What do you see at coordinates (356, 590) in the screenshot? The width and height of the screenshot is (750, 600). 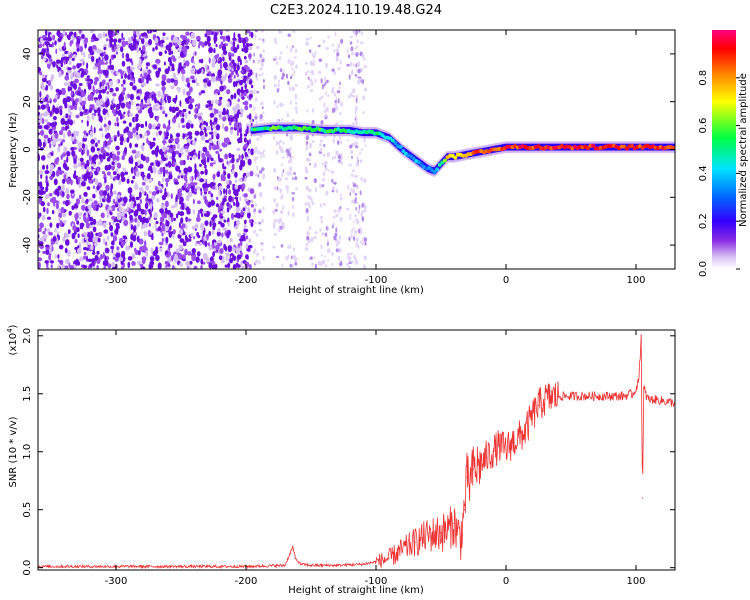 I see `snr-xlabel: Height of straight line (km)` at bounding box center [356, 590].